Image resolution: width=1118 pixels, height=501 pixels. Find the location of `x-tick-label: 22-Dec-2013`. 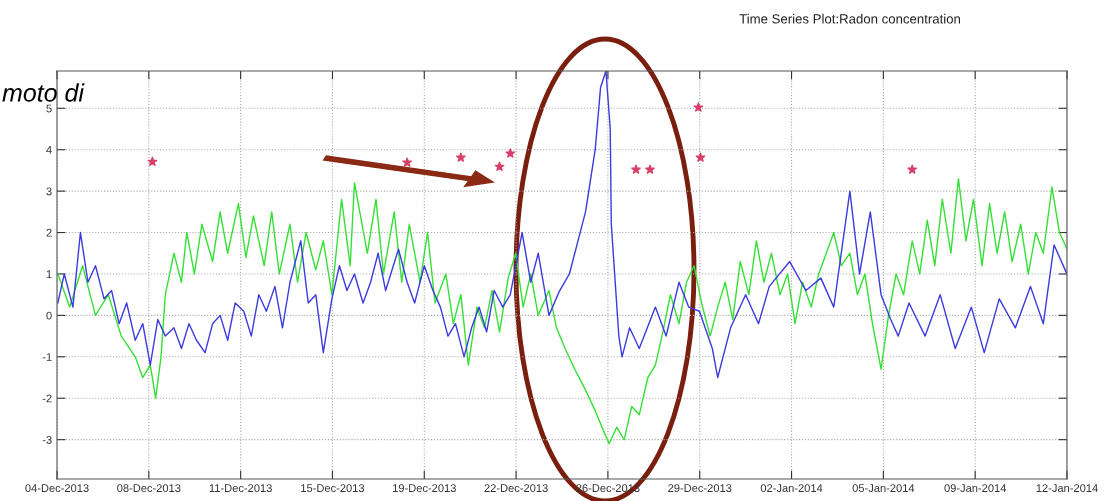

x-tick-label: 22-Dec-2013 is located at coordinates (516, 488).